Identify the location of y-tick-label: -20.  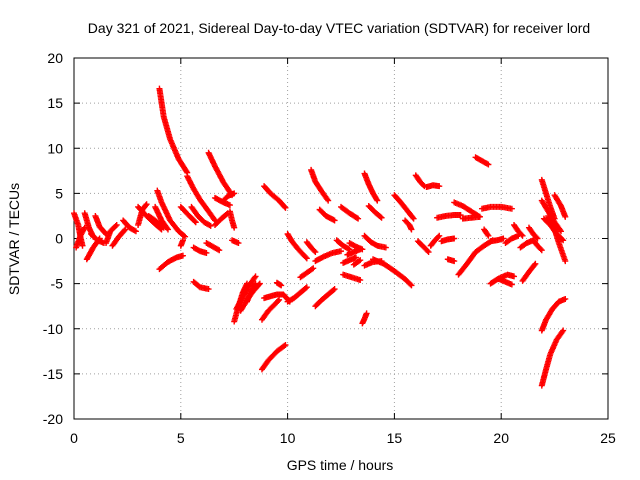
(53, 419).